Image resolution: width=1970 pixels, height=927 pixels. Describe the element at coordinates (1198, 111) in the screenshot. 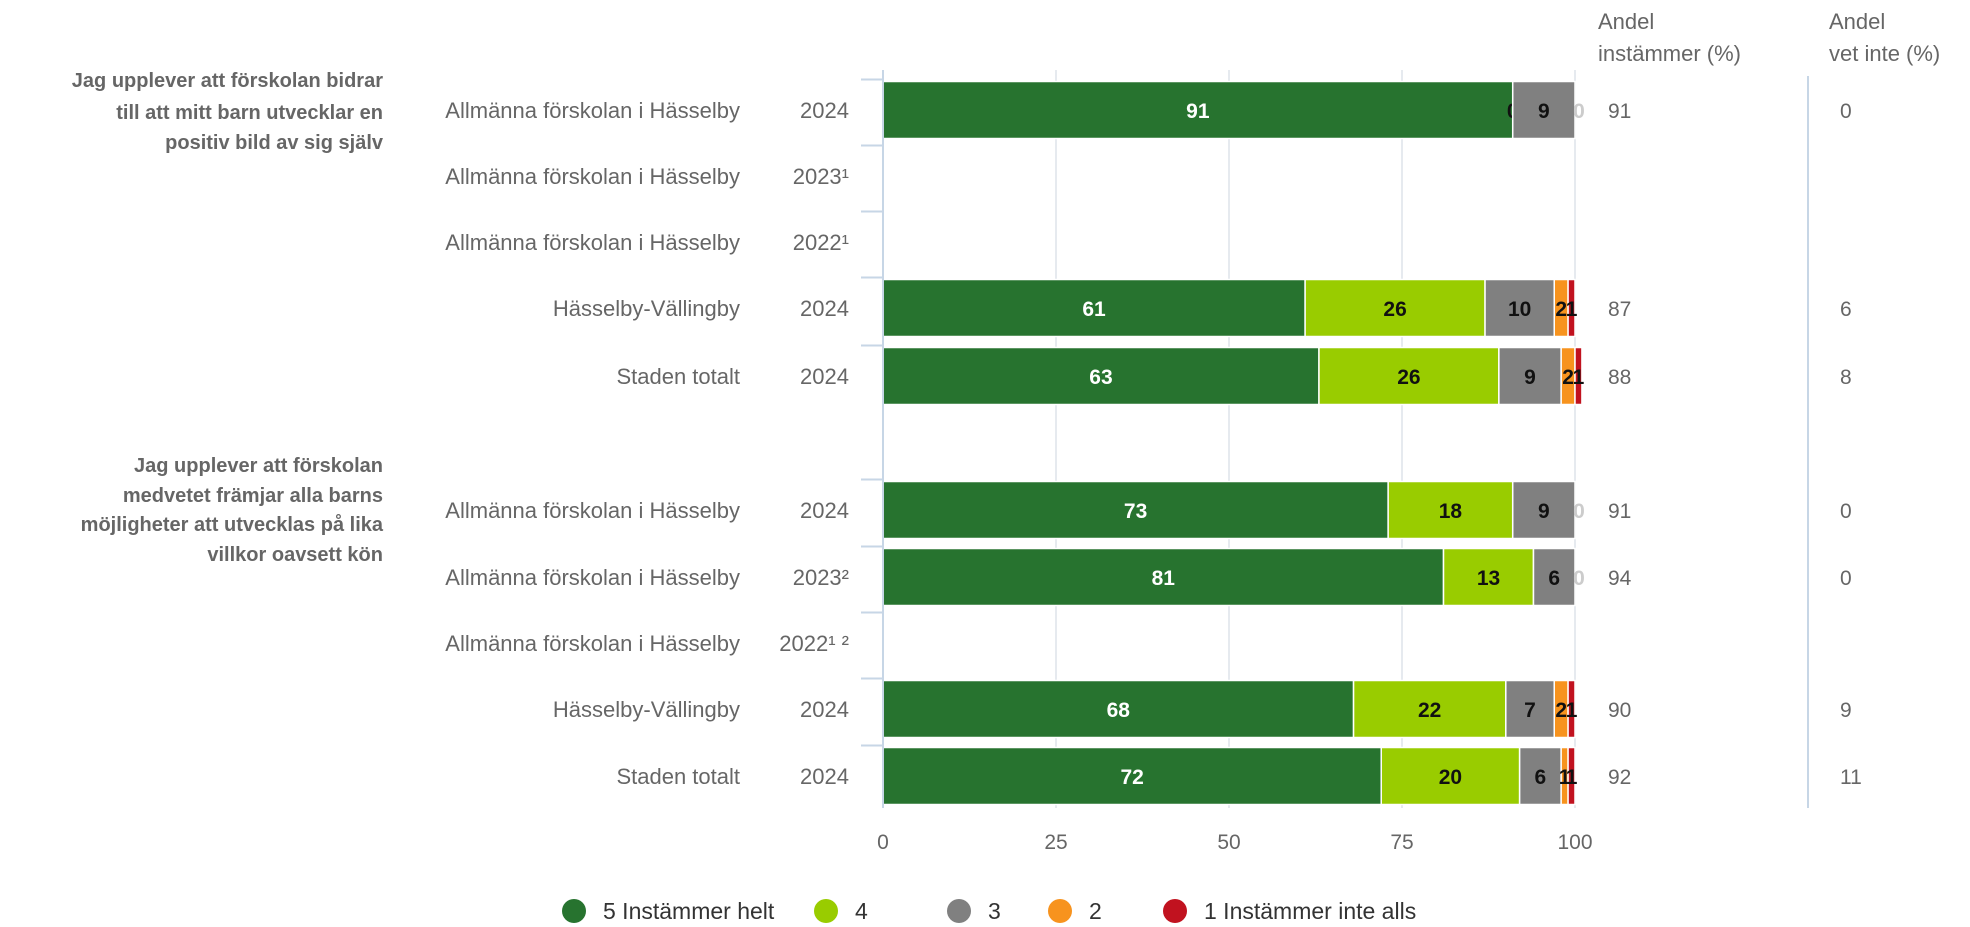

I see `bar-value-label: 91` at that location.